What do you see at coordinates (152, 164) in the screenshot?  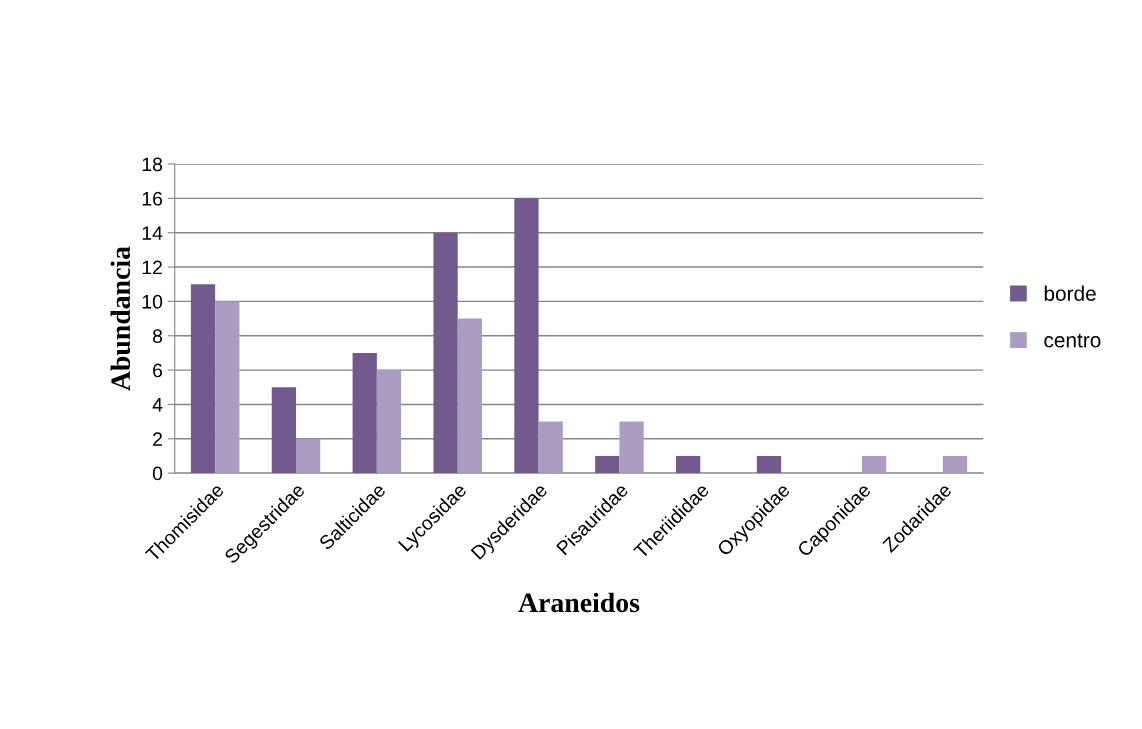 I see `y-tick-label: 18` at bounding box center [152, 164].